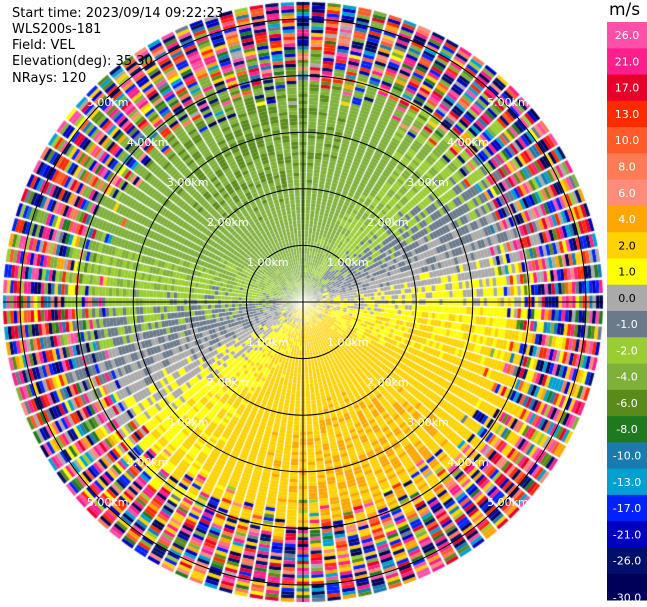 The width and height of the screenshot is (647, 607). I want to click on instrument-label: WLS200s-181, so click(57, 29).